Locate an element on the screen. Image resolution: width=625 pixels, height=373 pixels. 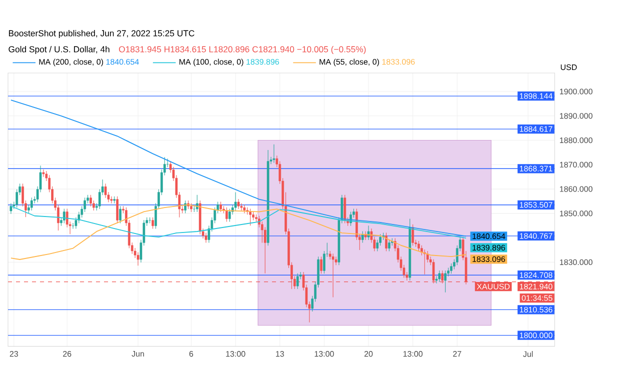
y-tick-label: 1850.000 is located at coordinates (576, 213).